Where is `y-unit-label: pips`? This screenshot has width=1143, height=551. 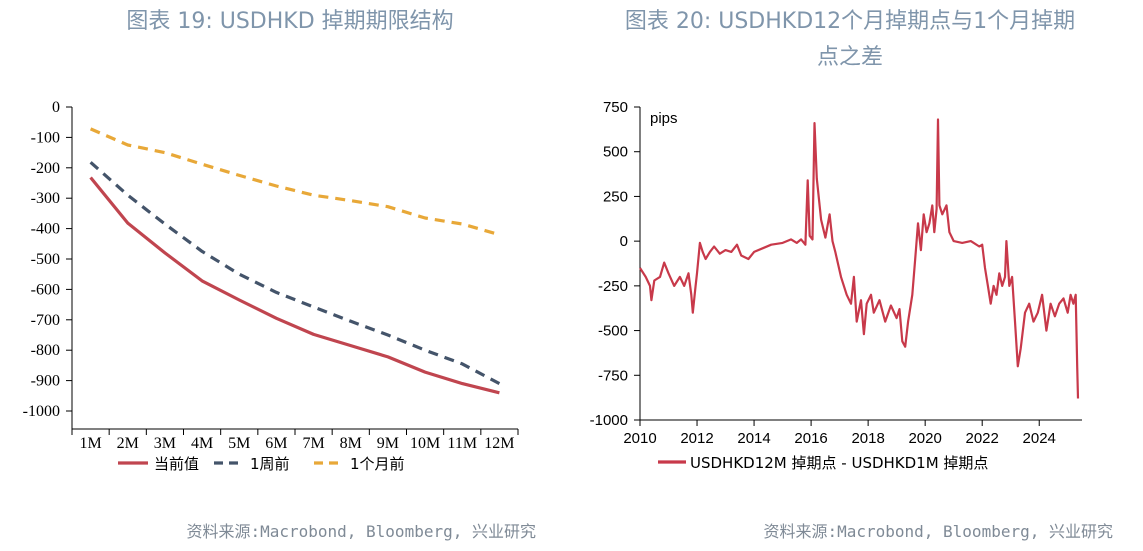
y-unit-label: pips is located at coordinates (664, 118).